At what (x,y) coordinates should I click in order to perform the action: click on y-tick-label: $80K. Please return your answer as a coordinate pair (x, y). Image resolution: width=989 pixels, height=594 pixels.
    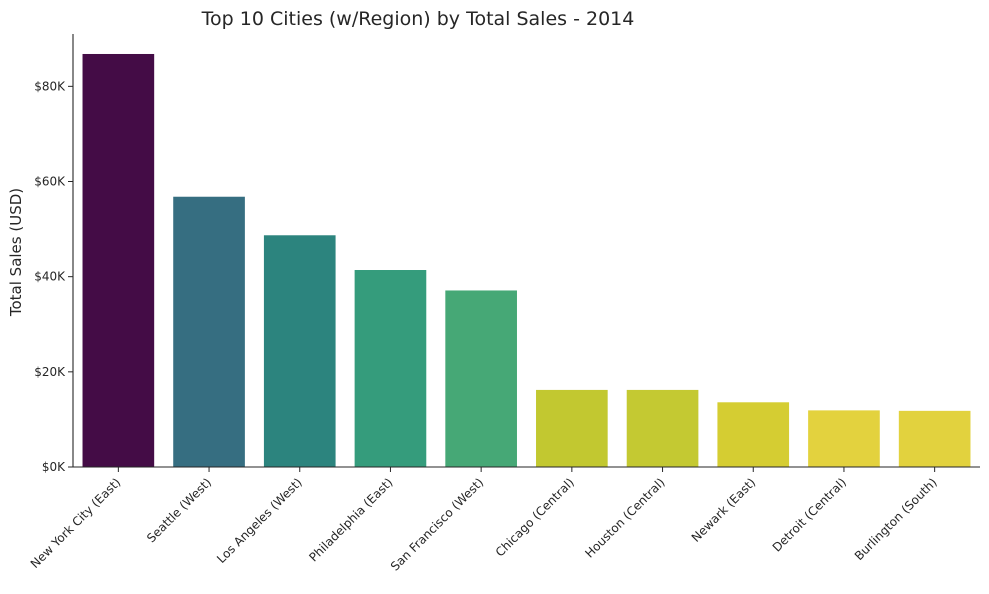
    Looking at the image, I should click on (50, 86).